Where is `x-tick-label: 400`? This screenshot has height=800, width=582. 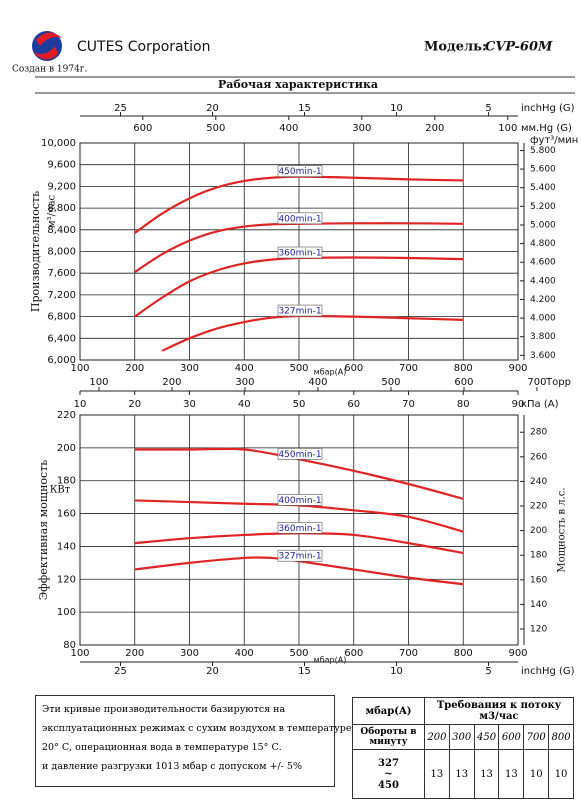 x-tick-label: 400 is located at coordinates (244, 653).